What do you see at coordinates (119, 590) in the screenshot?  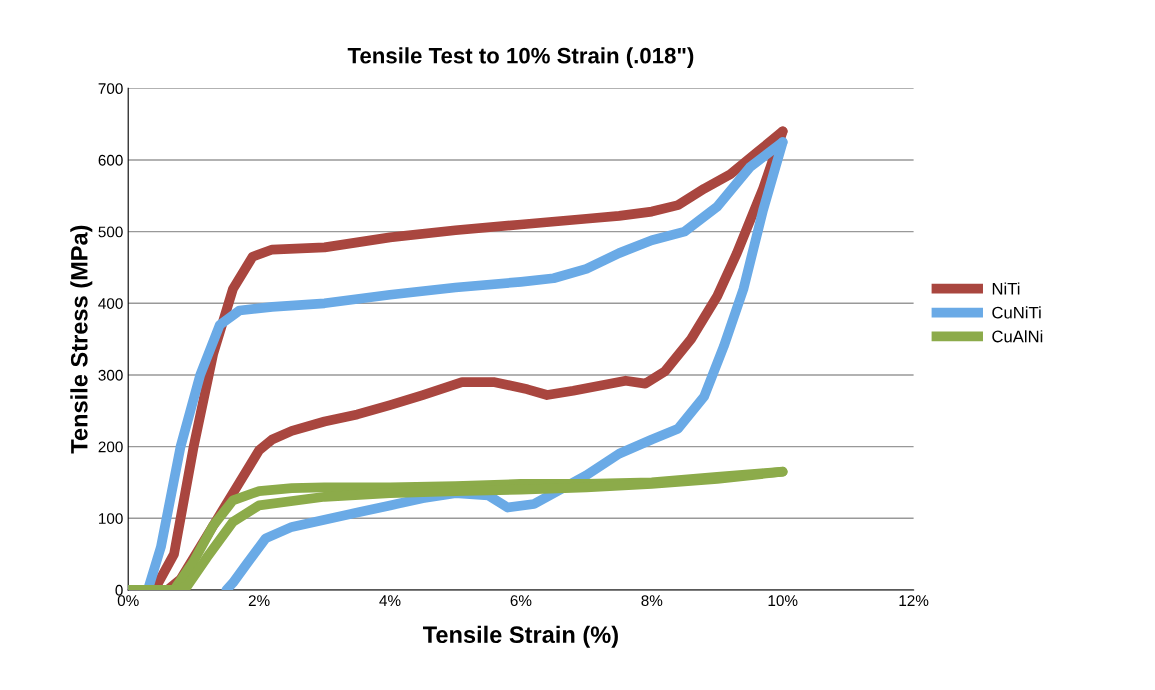 I see `y-tick-label: 0` at bounding box center [119, 590].